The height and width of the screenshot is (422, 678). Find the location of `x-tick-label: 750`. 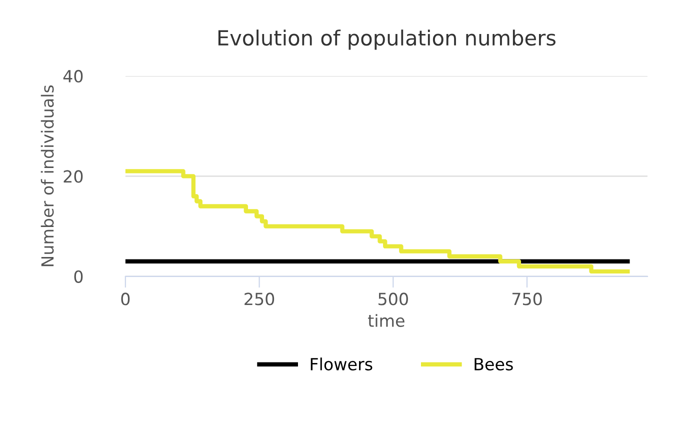

x-tick-label: 750 is located at coordinates (527, 299).